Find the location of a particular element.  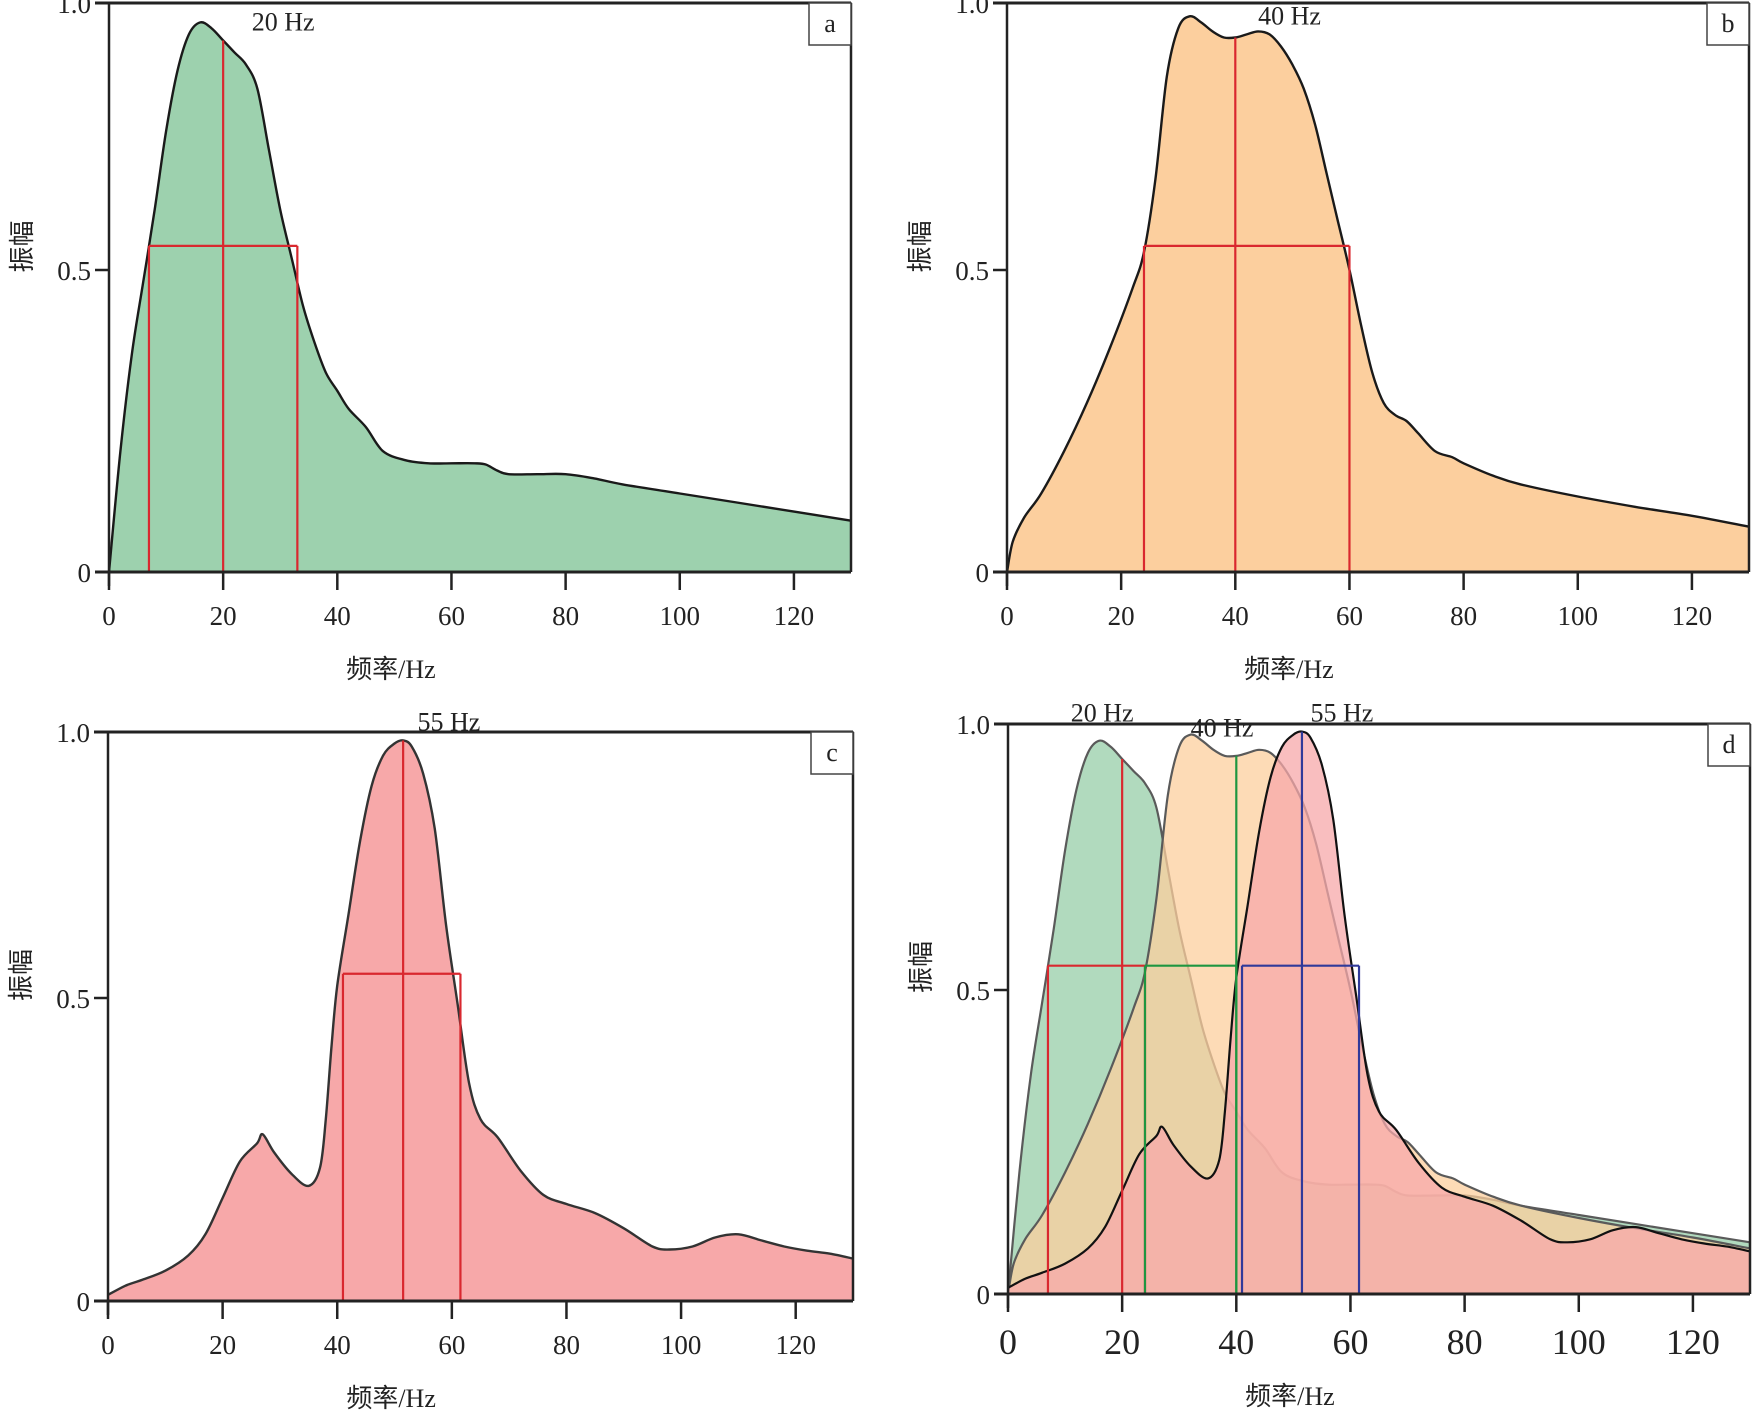

panel-letter: a is located at coordinates (830, 23).